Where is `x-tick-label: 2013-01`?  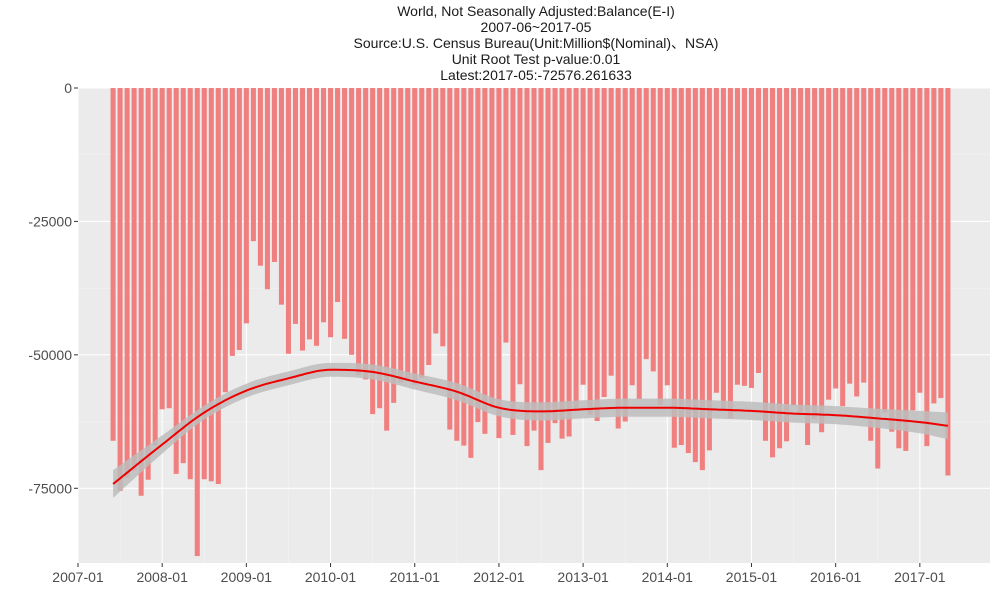 x-tick-label: 2013-01 is located at coordinates (583, 577).